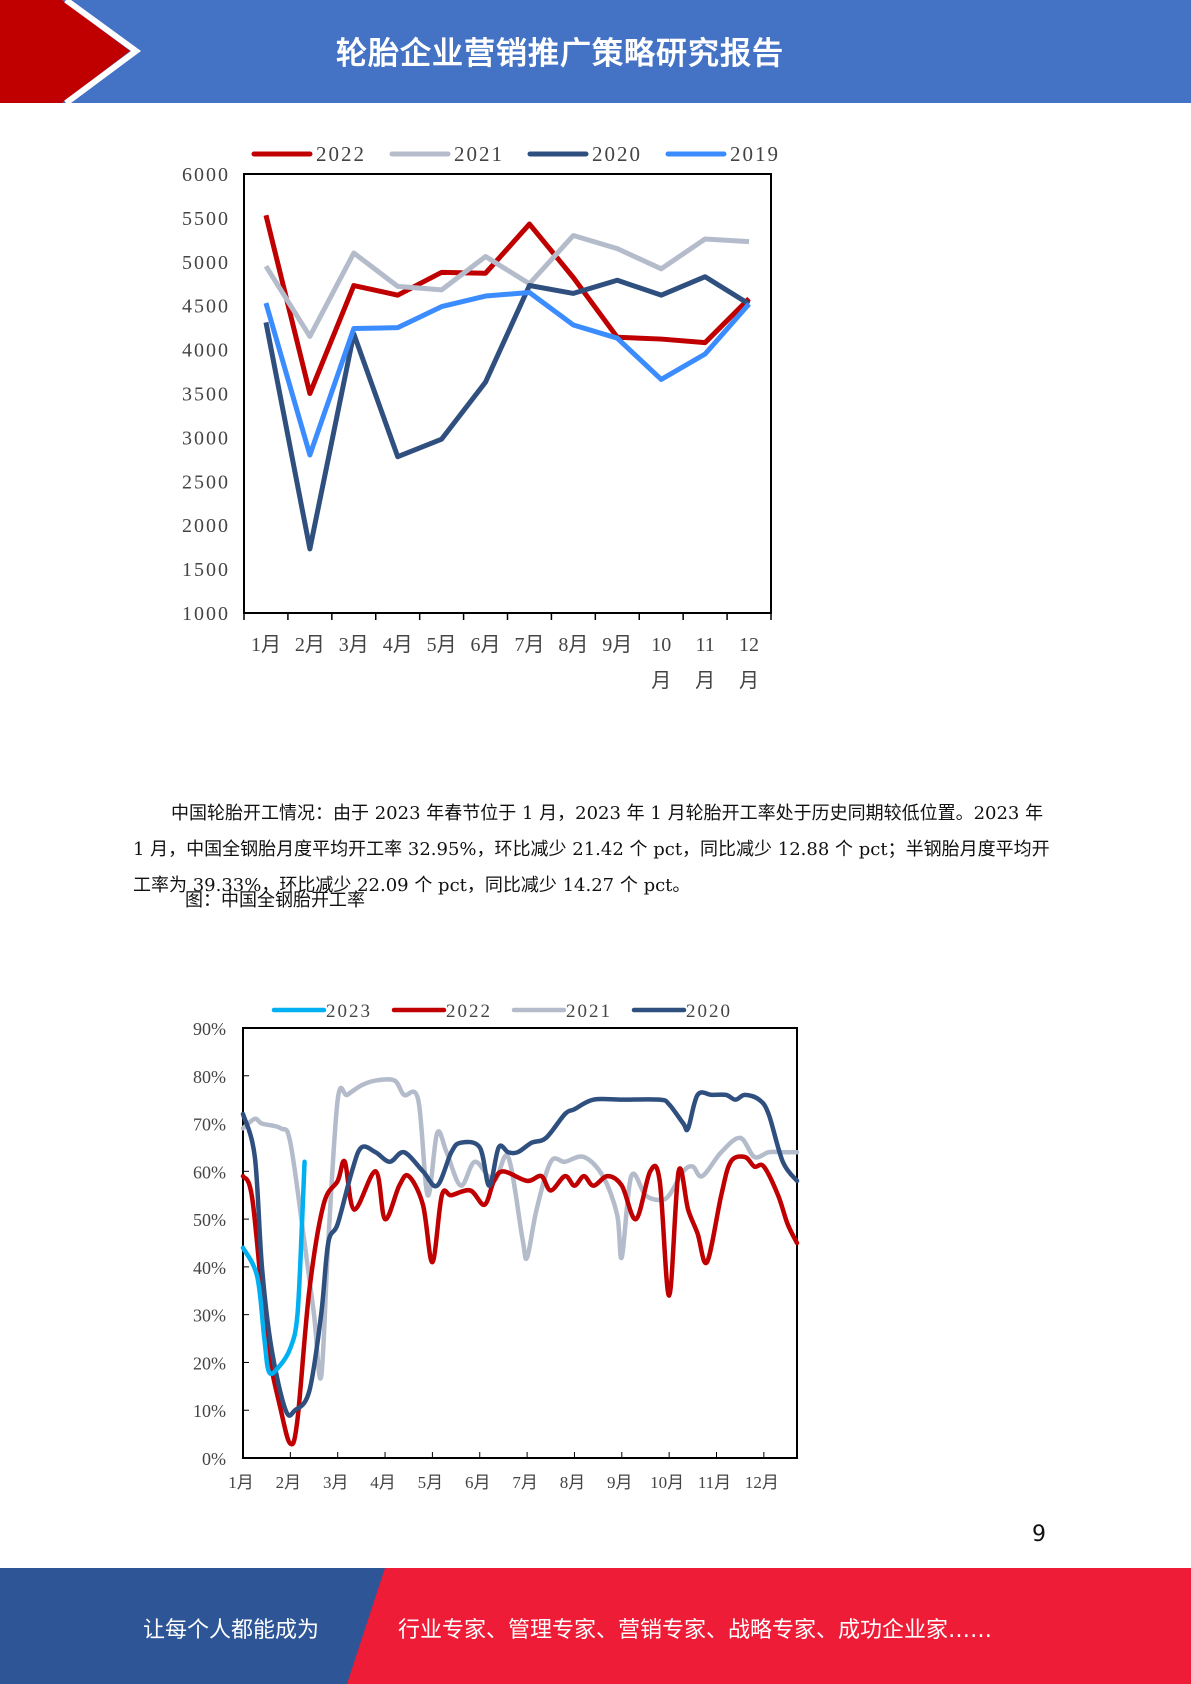  I want to click on y-tick-label: 1000, so click(206, 614).